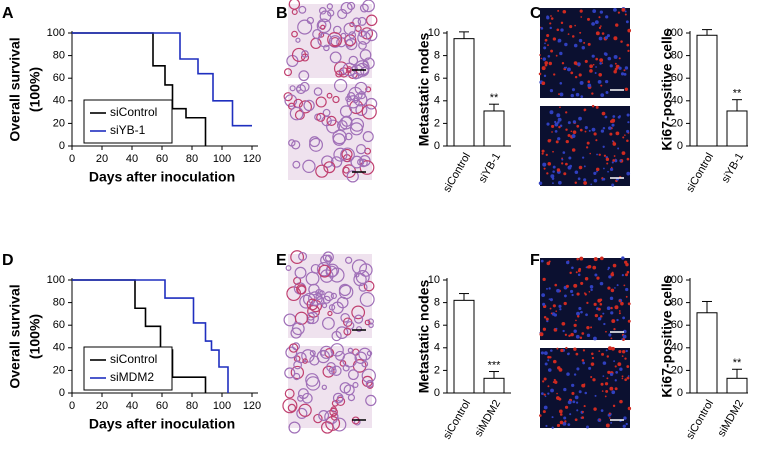  Describe the element at coordinates (35, 89) in the screenshot. I see `y-axis-label: (100%)` at that location.